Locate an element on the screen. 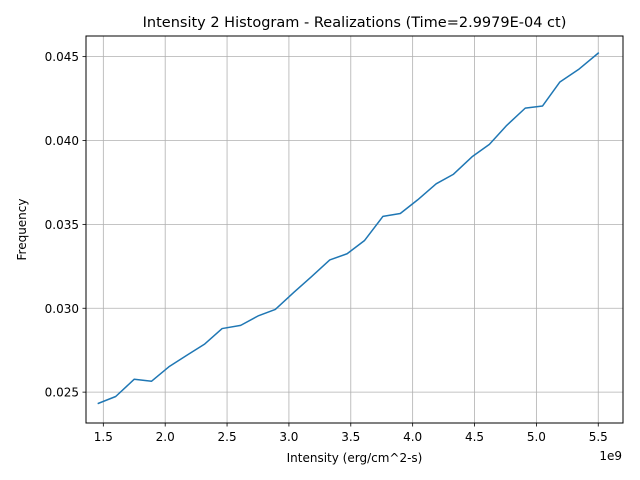  x-offset-label: 1e9 is located at coordinates (610, 456).